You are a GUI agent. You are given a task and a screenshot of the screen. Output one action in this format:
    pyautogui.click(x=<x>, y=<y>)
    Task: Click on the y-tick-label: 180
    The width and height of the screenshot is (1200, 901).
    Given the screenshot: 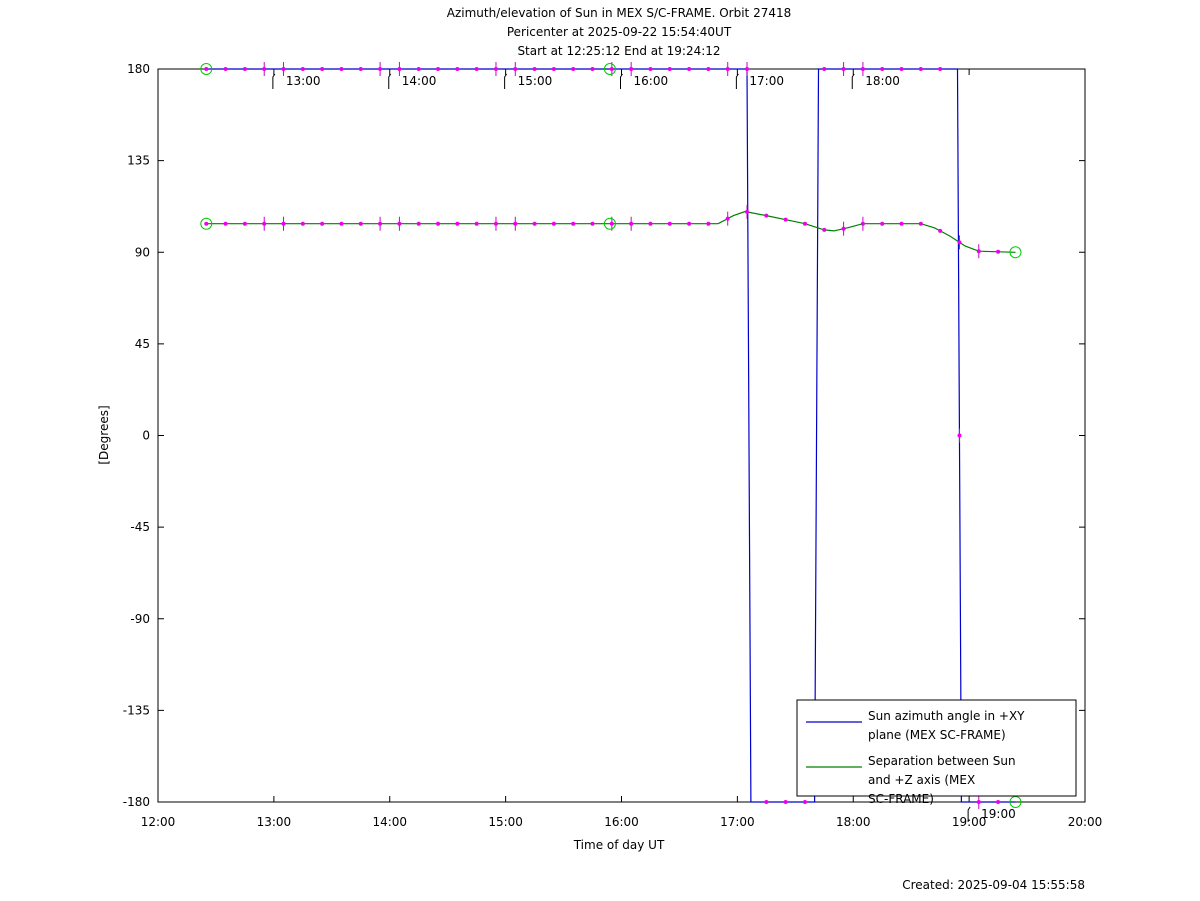 What is the action you would take?
    pyautogui.click(x=138, y=69)
    